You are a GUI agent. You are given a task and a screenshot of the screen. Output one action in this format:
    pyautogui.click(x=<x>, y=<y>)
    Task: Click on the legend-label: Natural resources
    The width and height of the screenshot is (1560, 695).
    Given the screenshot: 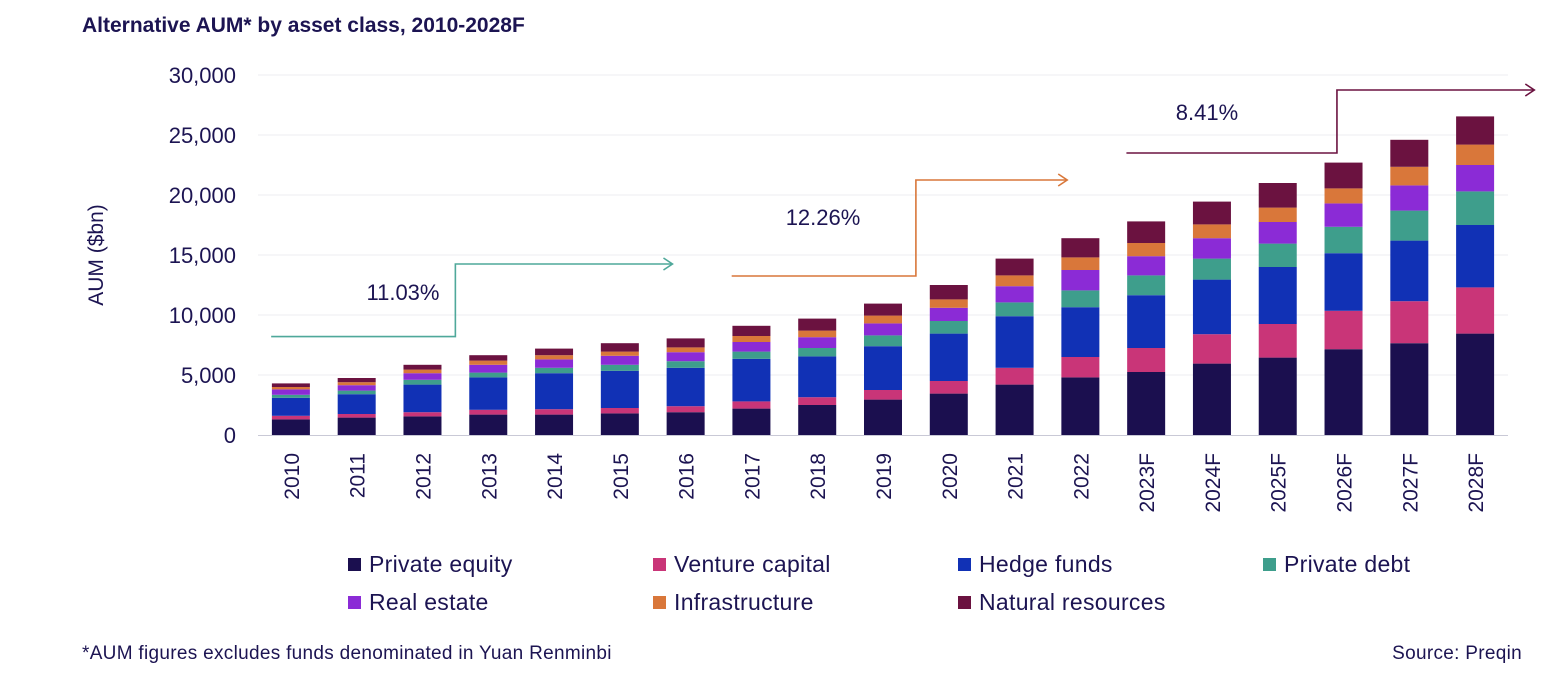 What is the action you would take?
    pyautogui.click(x=1072, y=602)
    